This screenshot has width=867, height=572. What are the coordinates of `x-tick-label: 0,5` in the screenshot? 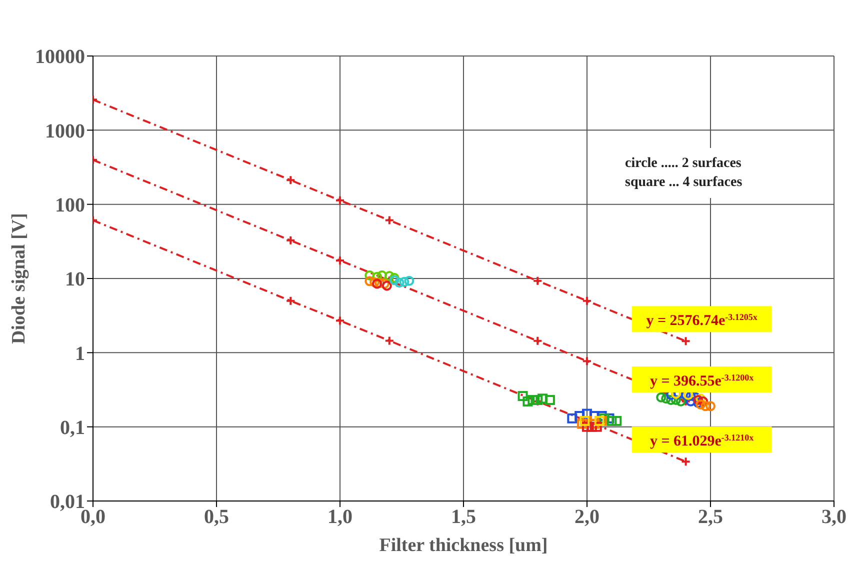 It's located at (216, 517).